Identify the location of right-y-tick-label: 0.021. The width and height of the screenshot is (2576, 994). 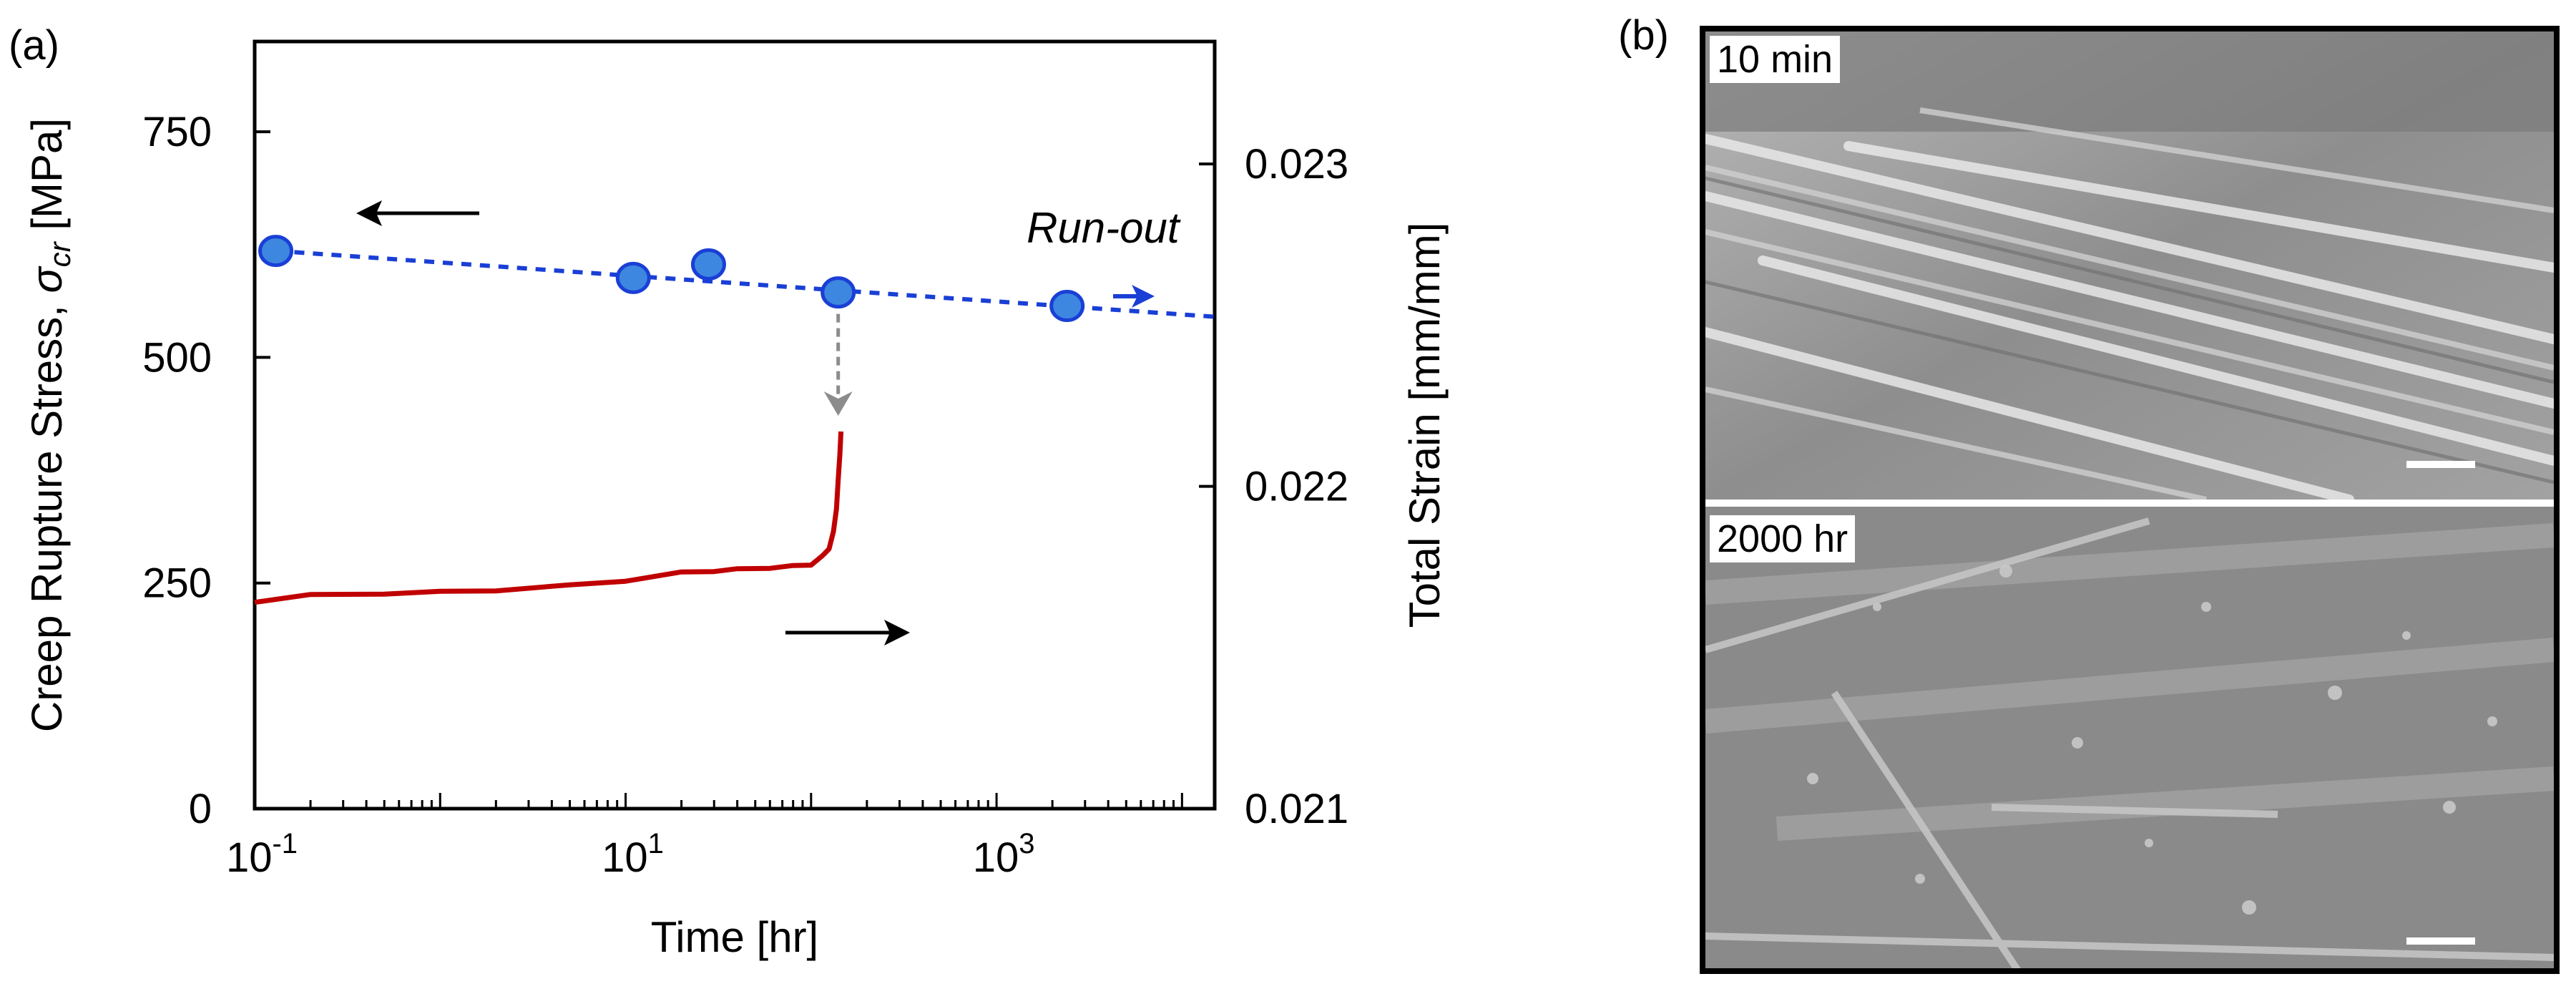
(1296, 809).